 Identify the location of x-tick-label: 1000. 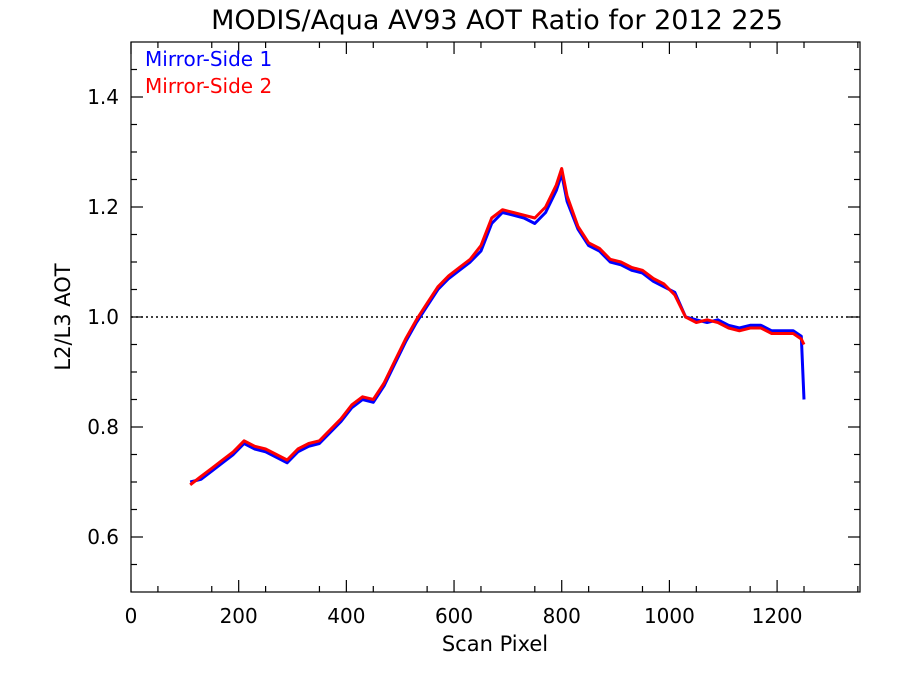
(669, 616).